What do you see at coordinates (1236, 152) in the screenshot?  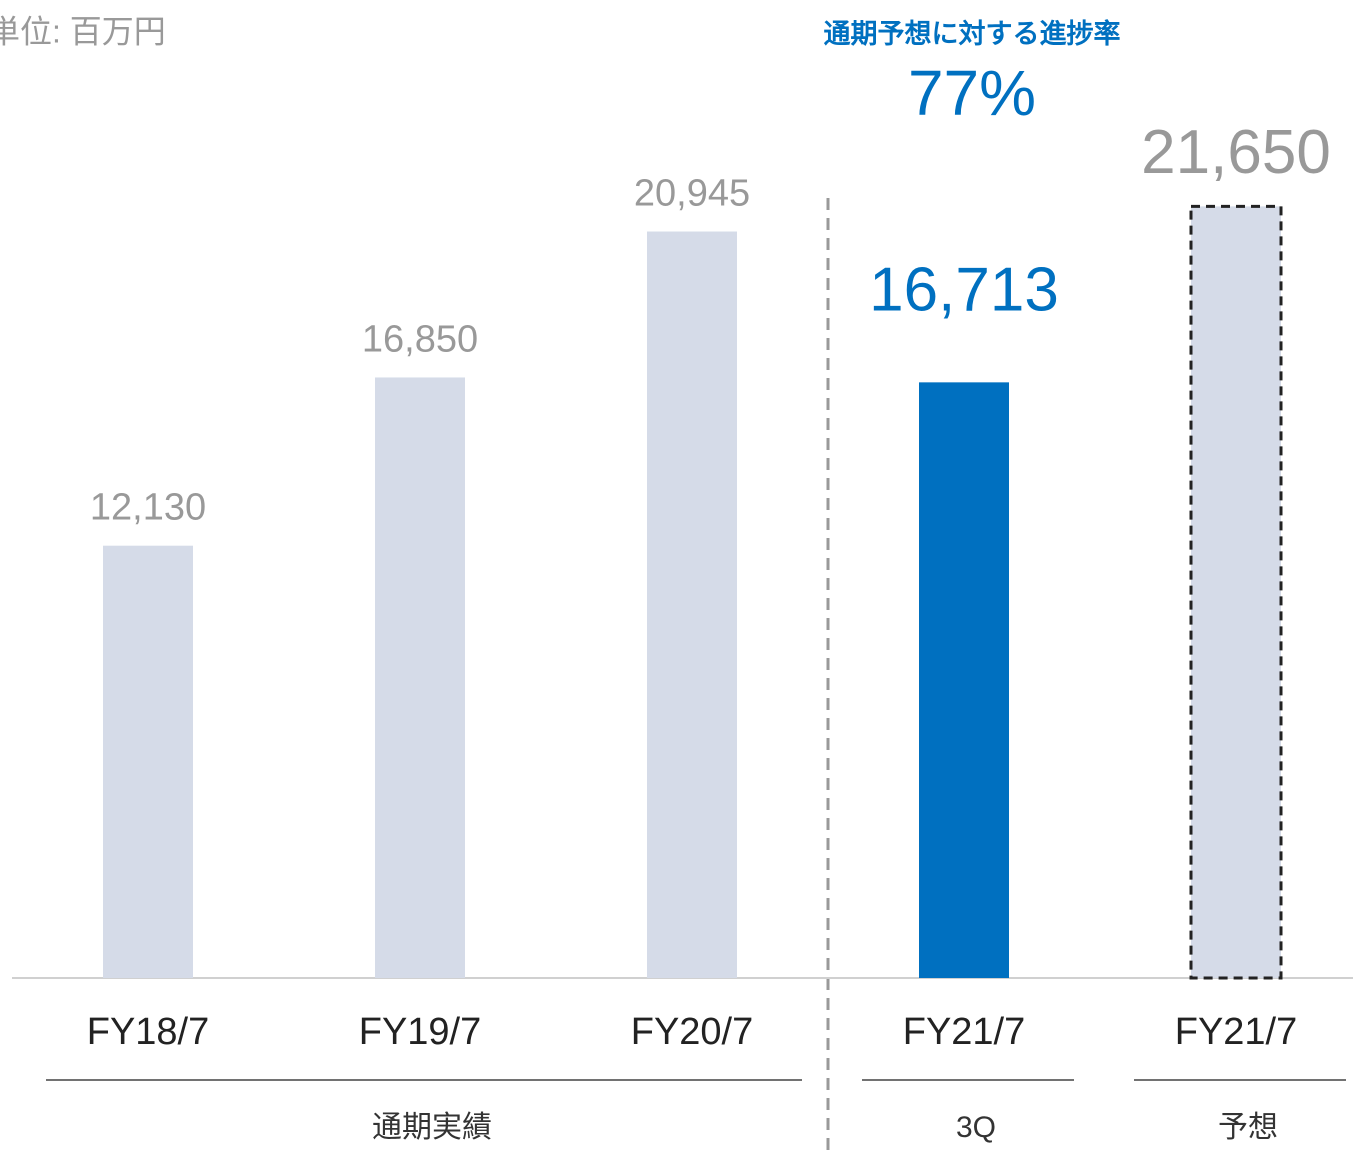 I see `value-label: 21,650` at bounding box center [1236, 152].